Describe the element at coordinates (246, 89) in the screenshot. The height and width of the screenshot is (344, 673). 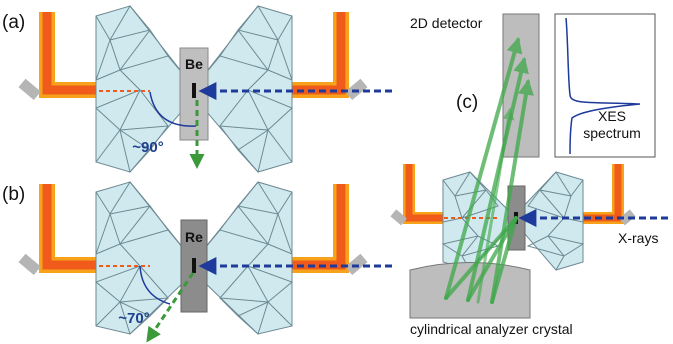
I see `panel-a-right-anvil` at that location.